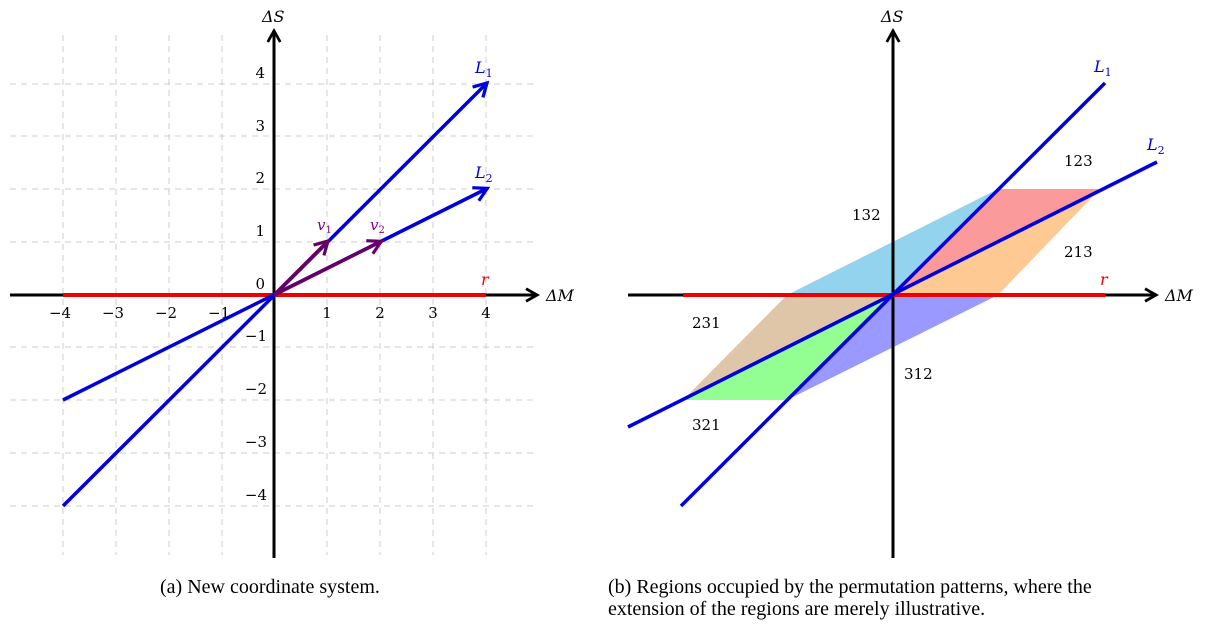 The height and width of the screenshot is (627, 1208). What do you see at coordinates (866, 215) in the screenshot?
I see `region-label-132: 132` at bounding box center [866, 215].